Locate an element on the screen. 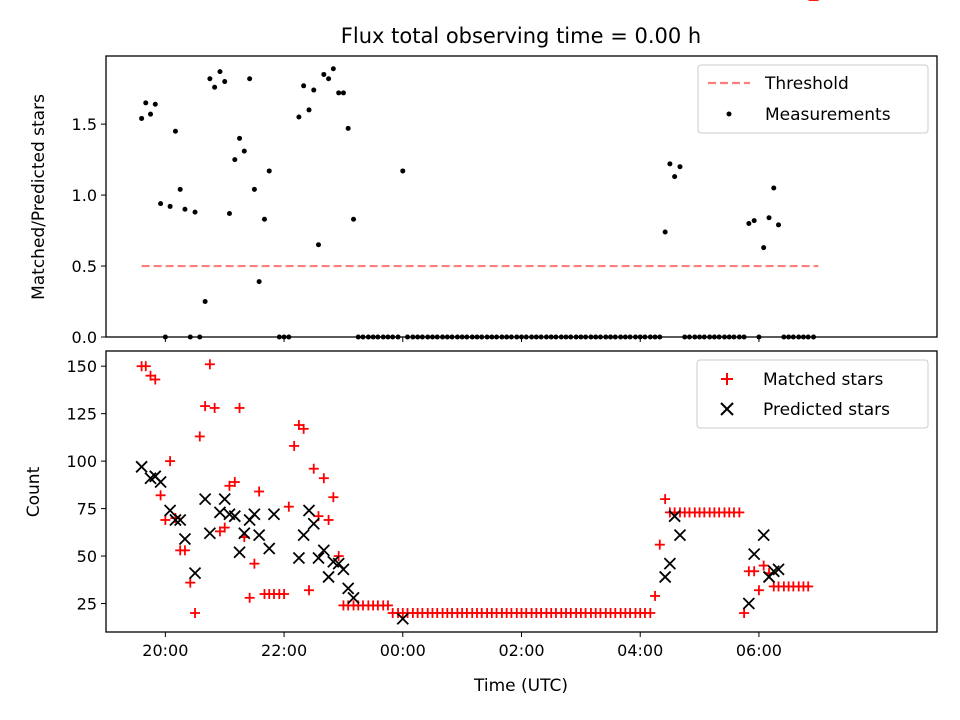 This screenshot has width=960, height=720. predicted-legend-label: Predicted stars is located at coordinates (826, 410).